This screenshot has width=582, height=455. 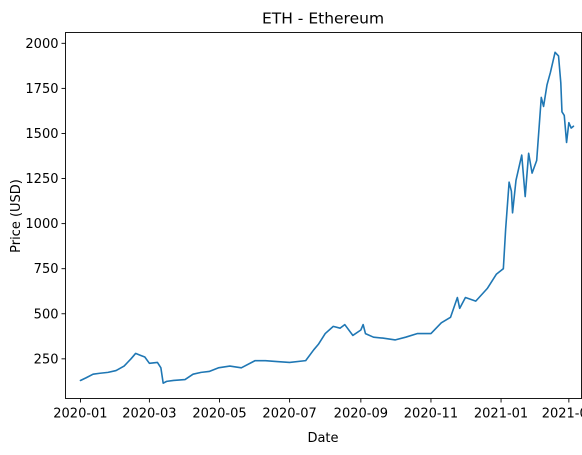 What do you see at coordinates (322, 438) in the screenshot?
I see `x-axis-label: Date` at bounding box center [322, 438].